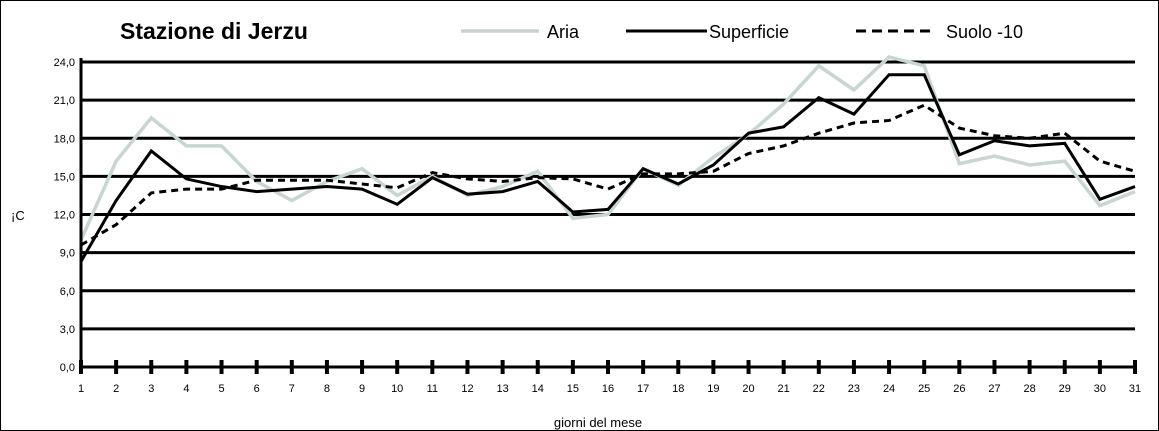 Image resolution: width=1159 pixels, height=431 pixels. I want to click on x-tick-label: 6, so click(257, 389).